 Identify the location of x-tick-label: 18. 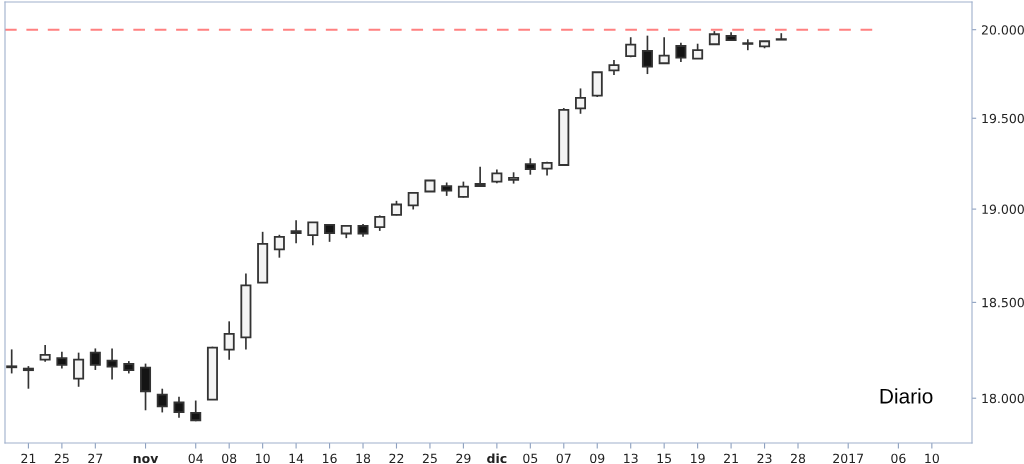
(363, 458).